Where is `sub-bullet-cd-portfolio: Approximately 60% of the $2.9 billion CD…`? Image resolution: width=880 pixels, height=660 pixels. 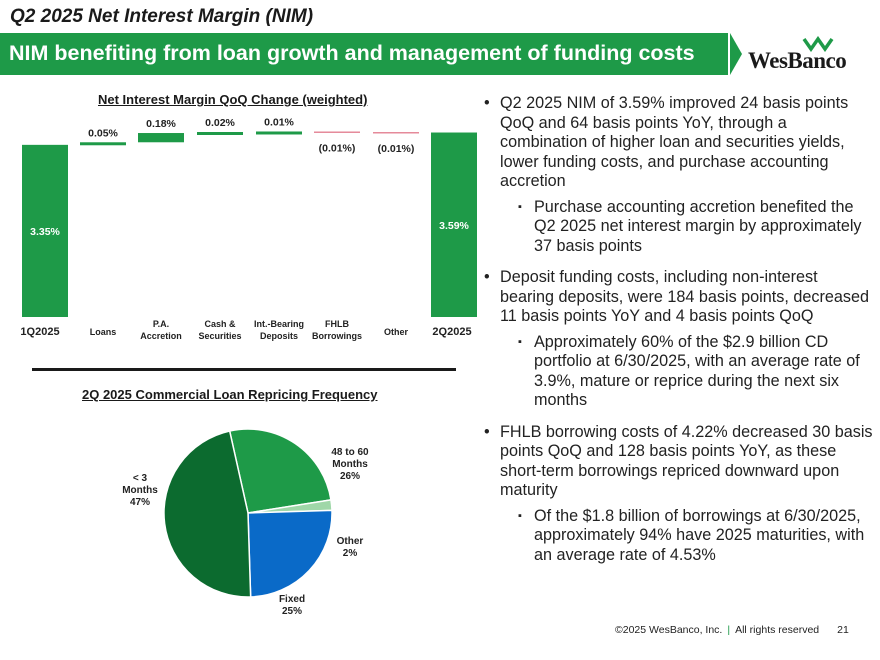
sub-bullet-cd-portfolio: Approximately 60% of the $2.9 billion CD… is located at coordinates (697, 372).